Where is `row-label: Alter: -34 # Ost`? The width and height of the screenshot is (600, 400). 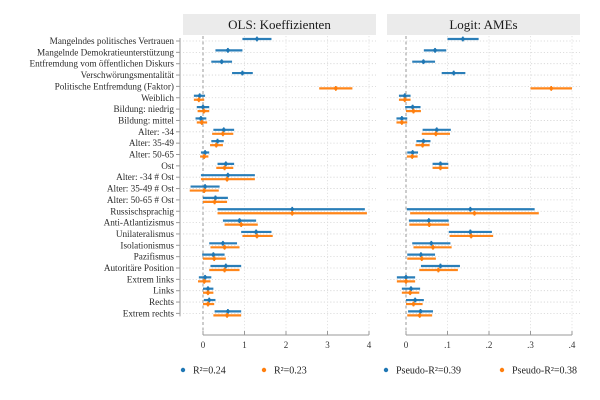
row-label: Alter: -34 # Ost is located at coordinates (145, 177).